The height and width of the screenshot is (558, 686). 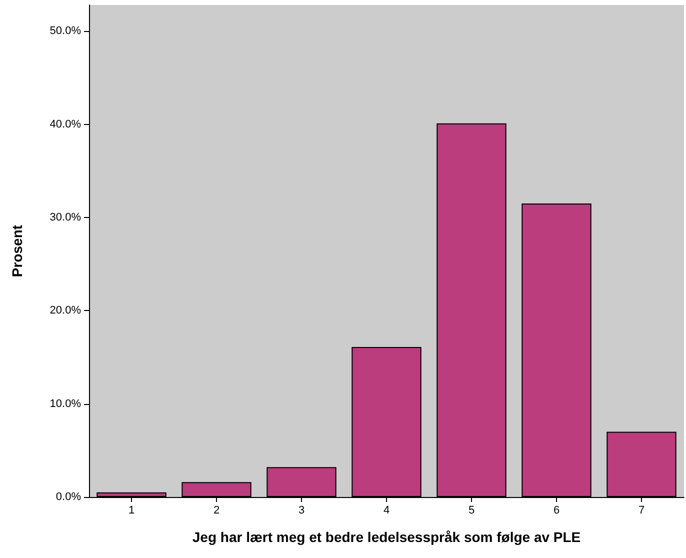 What do you see at coordinates (66, 310) in the screenshot?
I see `y-tick-label: 20.0%` at bounding box center [66, 310].